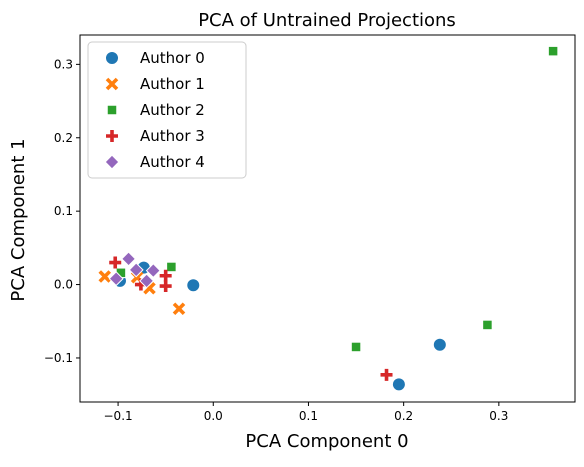 The image size is (584, 467). Describe the element at coordinates (58, 358) in the screenshot. I see `y-tick-label: −0.1` at that location.